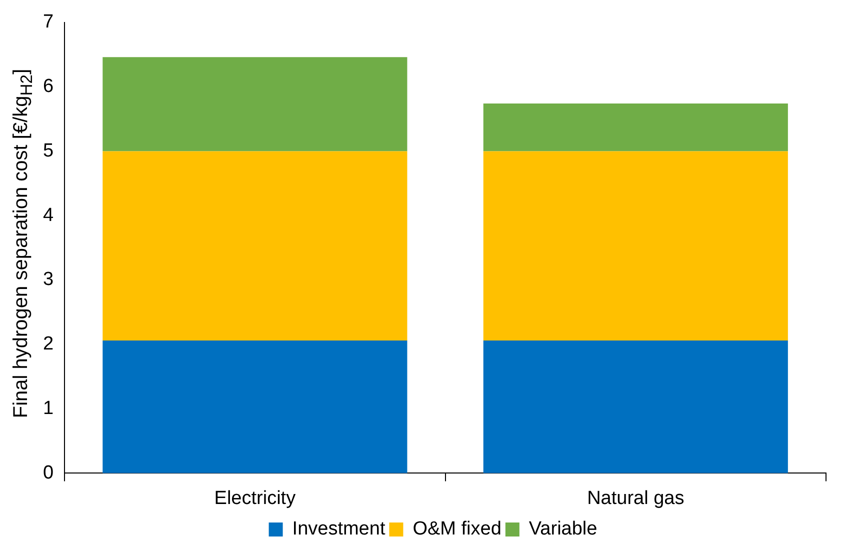  What do you see at coordinates (48, 409) in the screenshot?
I see `y-tick-label: 1` at bounding box center [48, 409].